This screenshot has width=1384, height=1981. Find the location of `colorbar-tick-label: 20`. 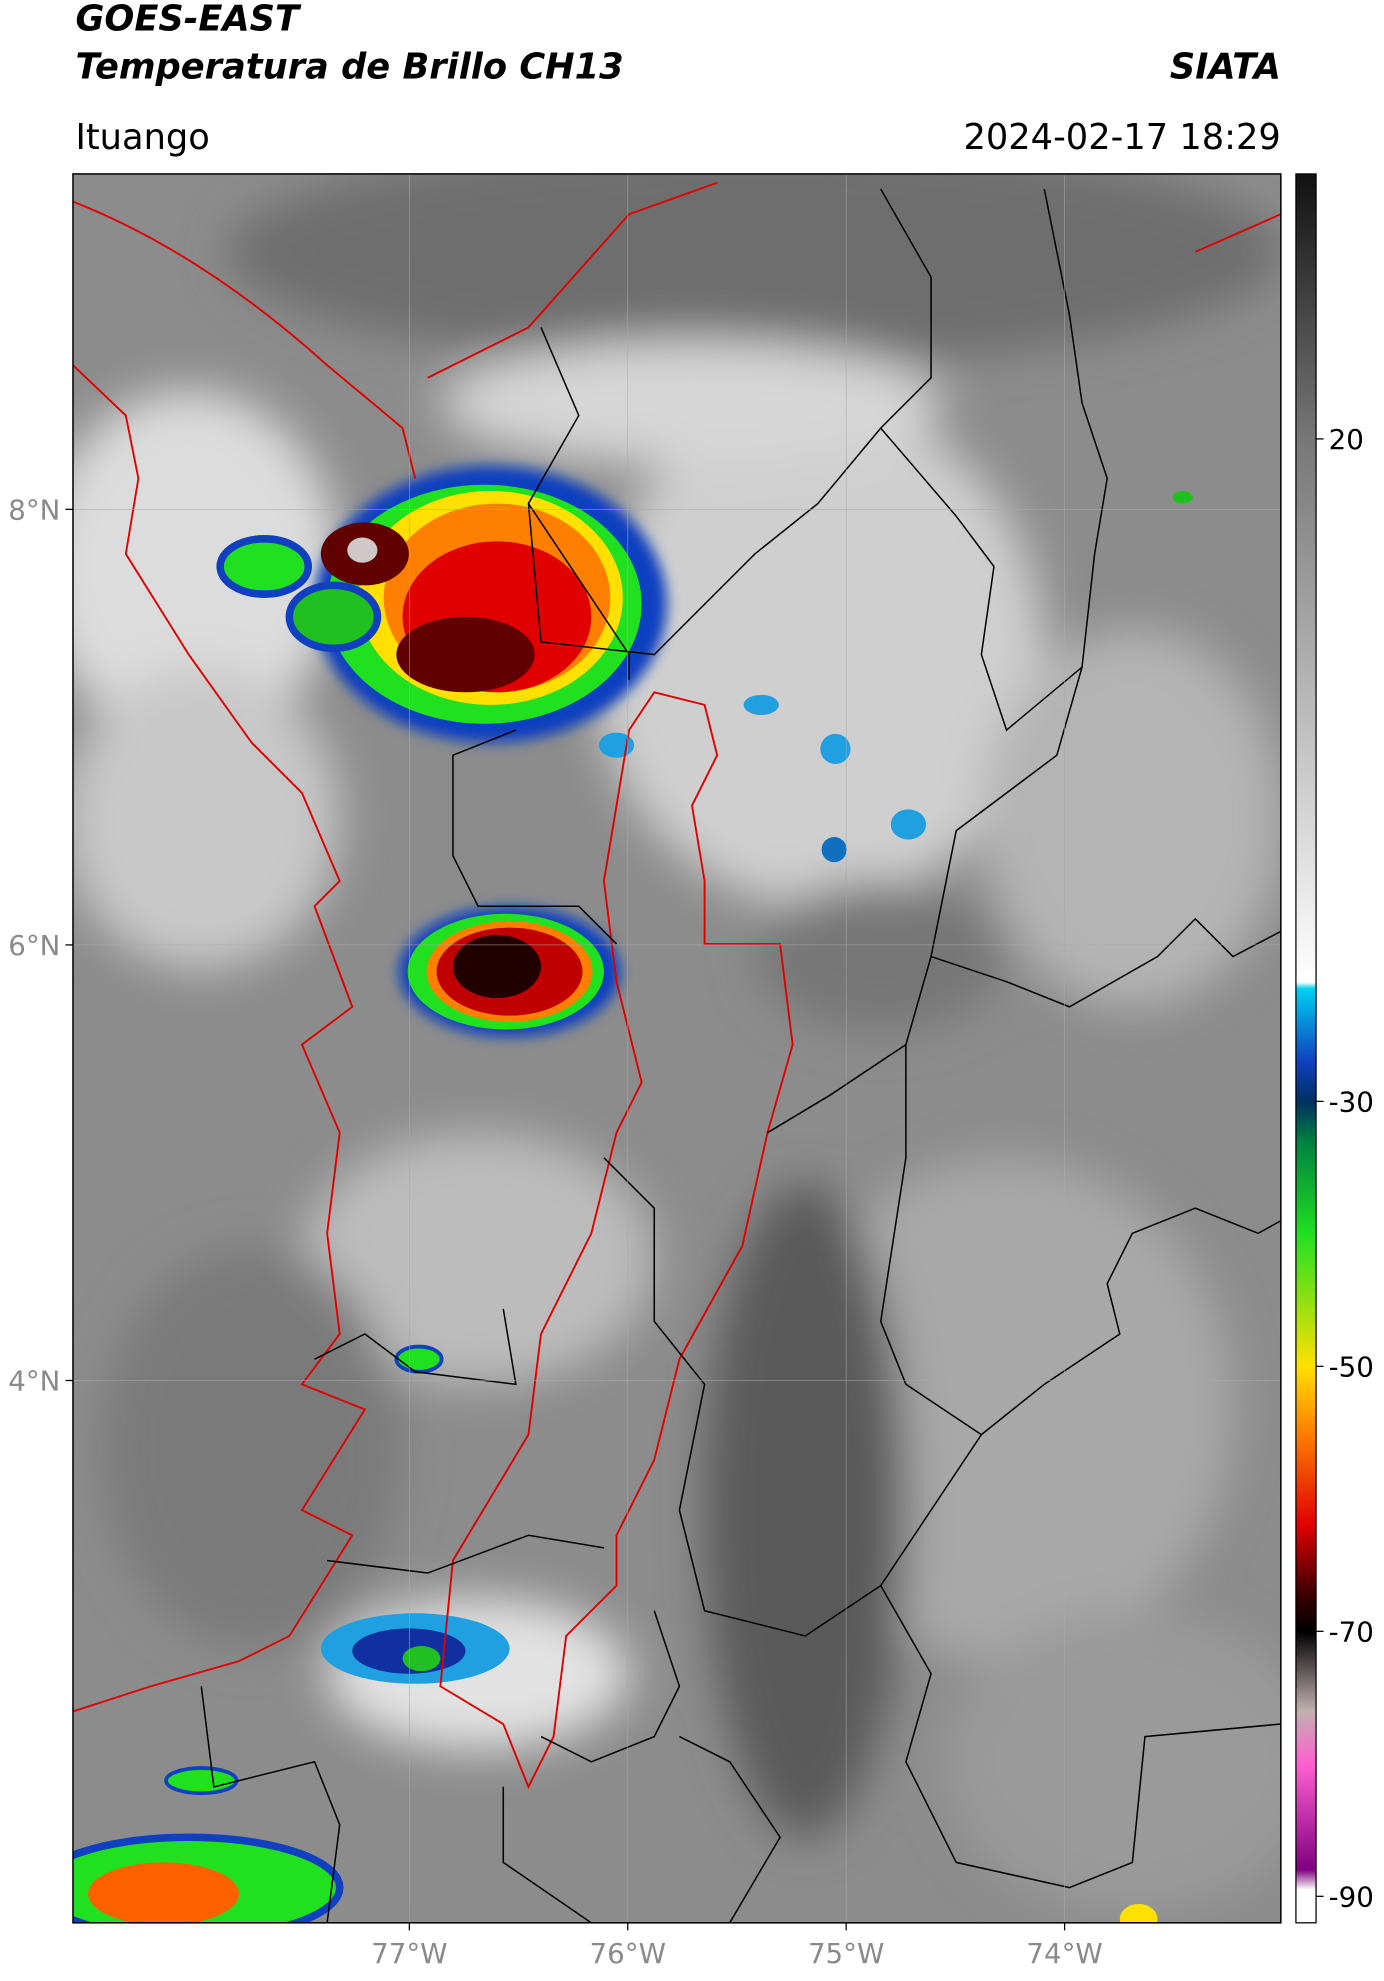

colorbar-tick-label: 20 is located at coordinates (1346, 439).